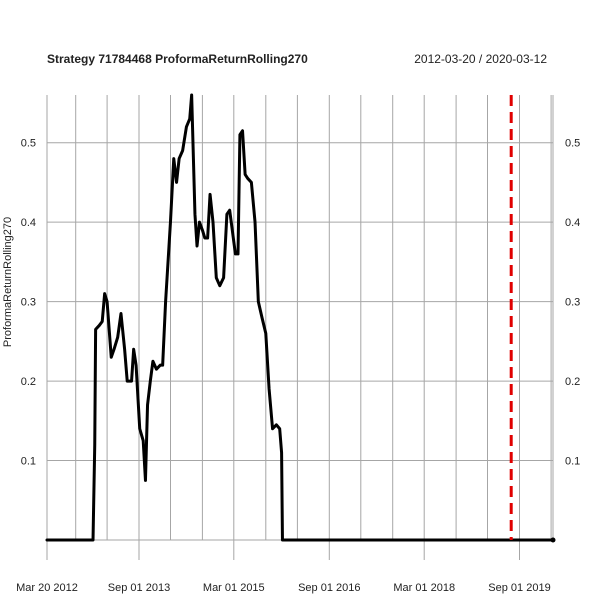 This screenshot has width=600, height=600. What do you see at coordinates (519, 588) in the screenshot?
I see `x-tick-label: Sep 01 2019` at bounding box center [519, 588].